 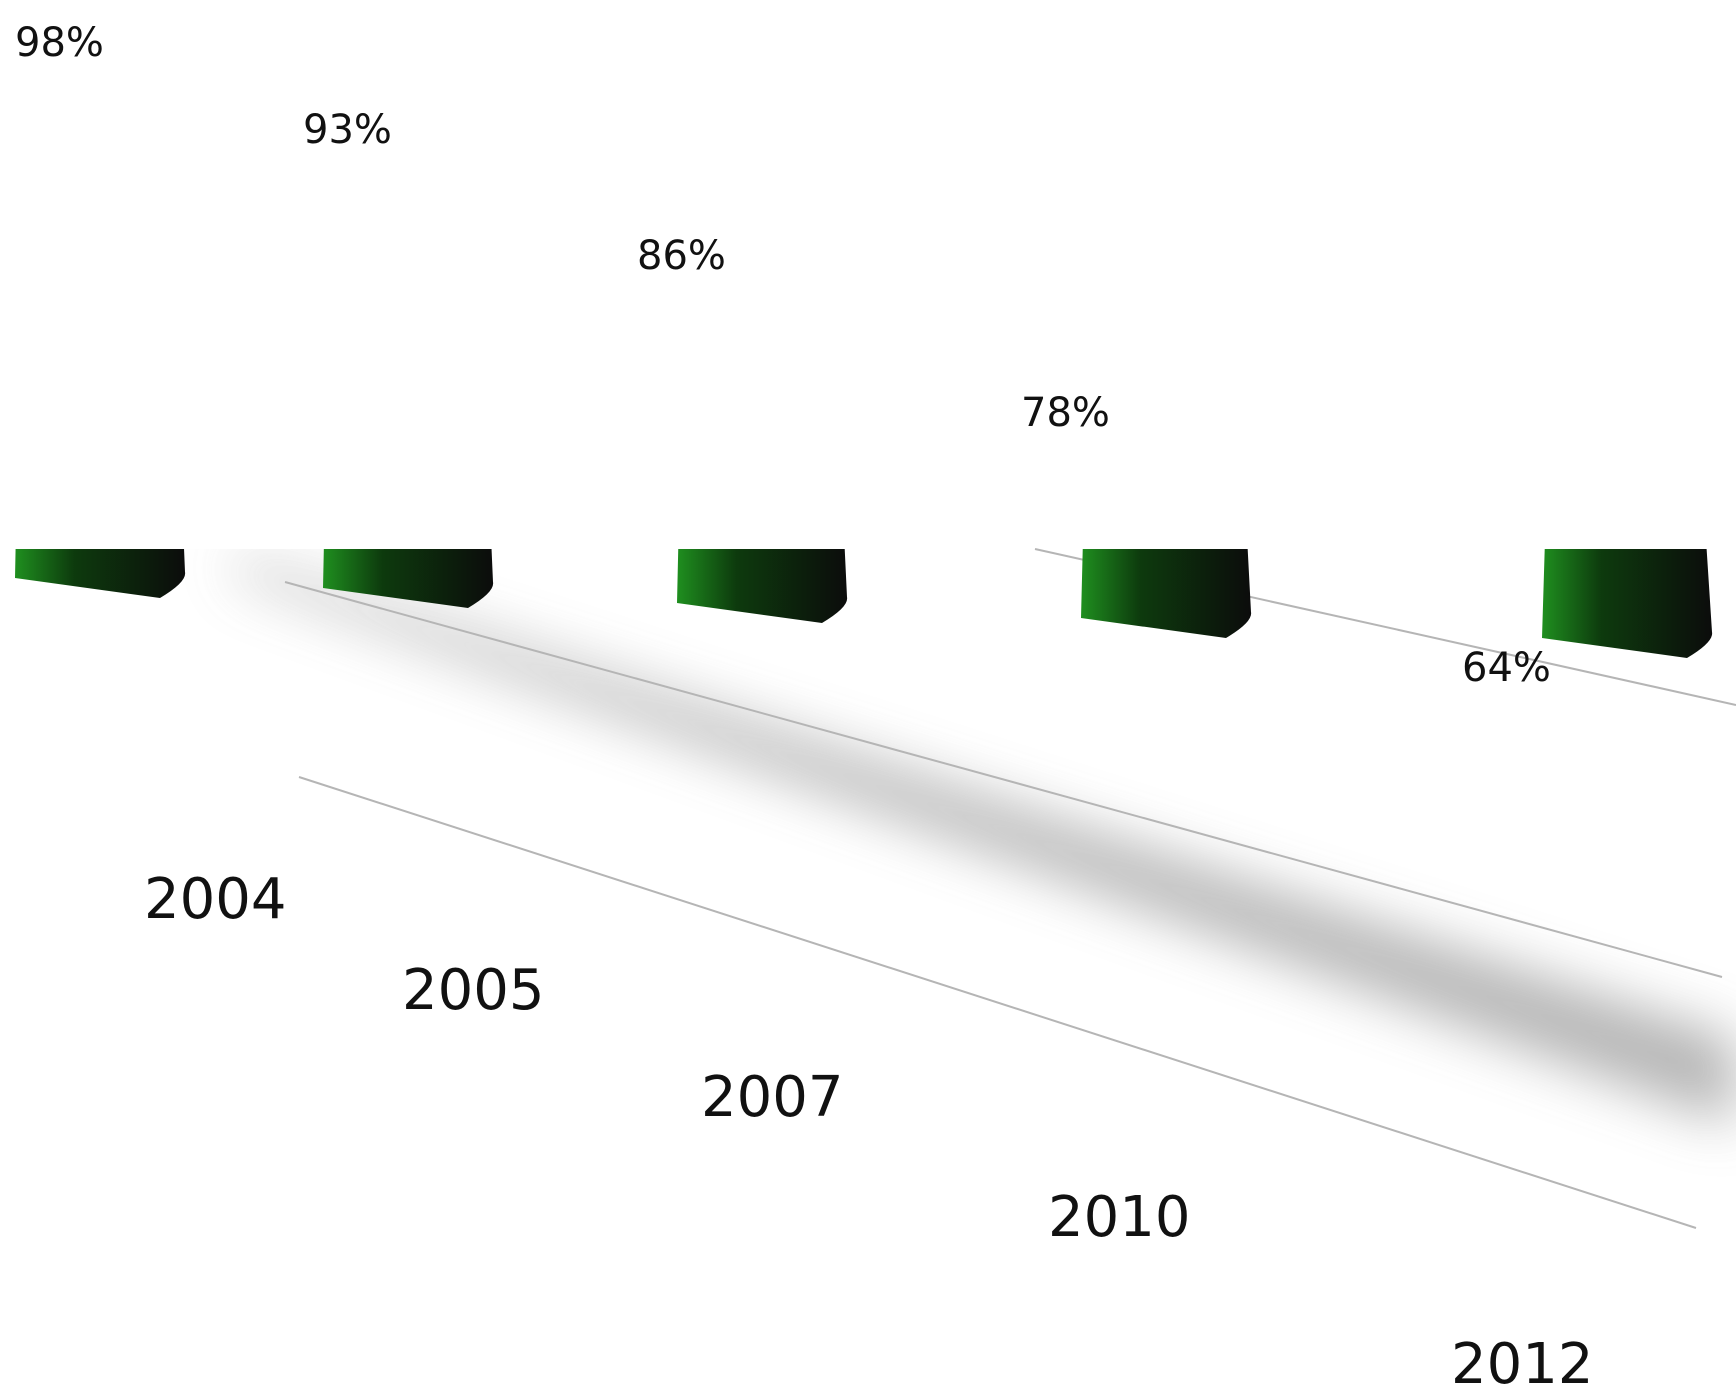 I want to click on value-label-2005: 93%, so click(x=347, y=130).